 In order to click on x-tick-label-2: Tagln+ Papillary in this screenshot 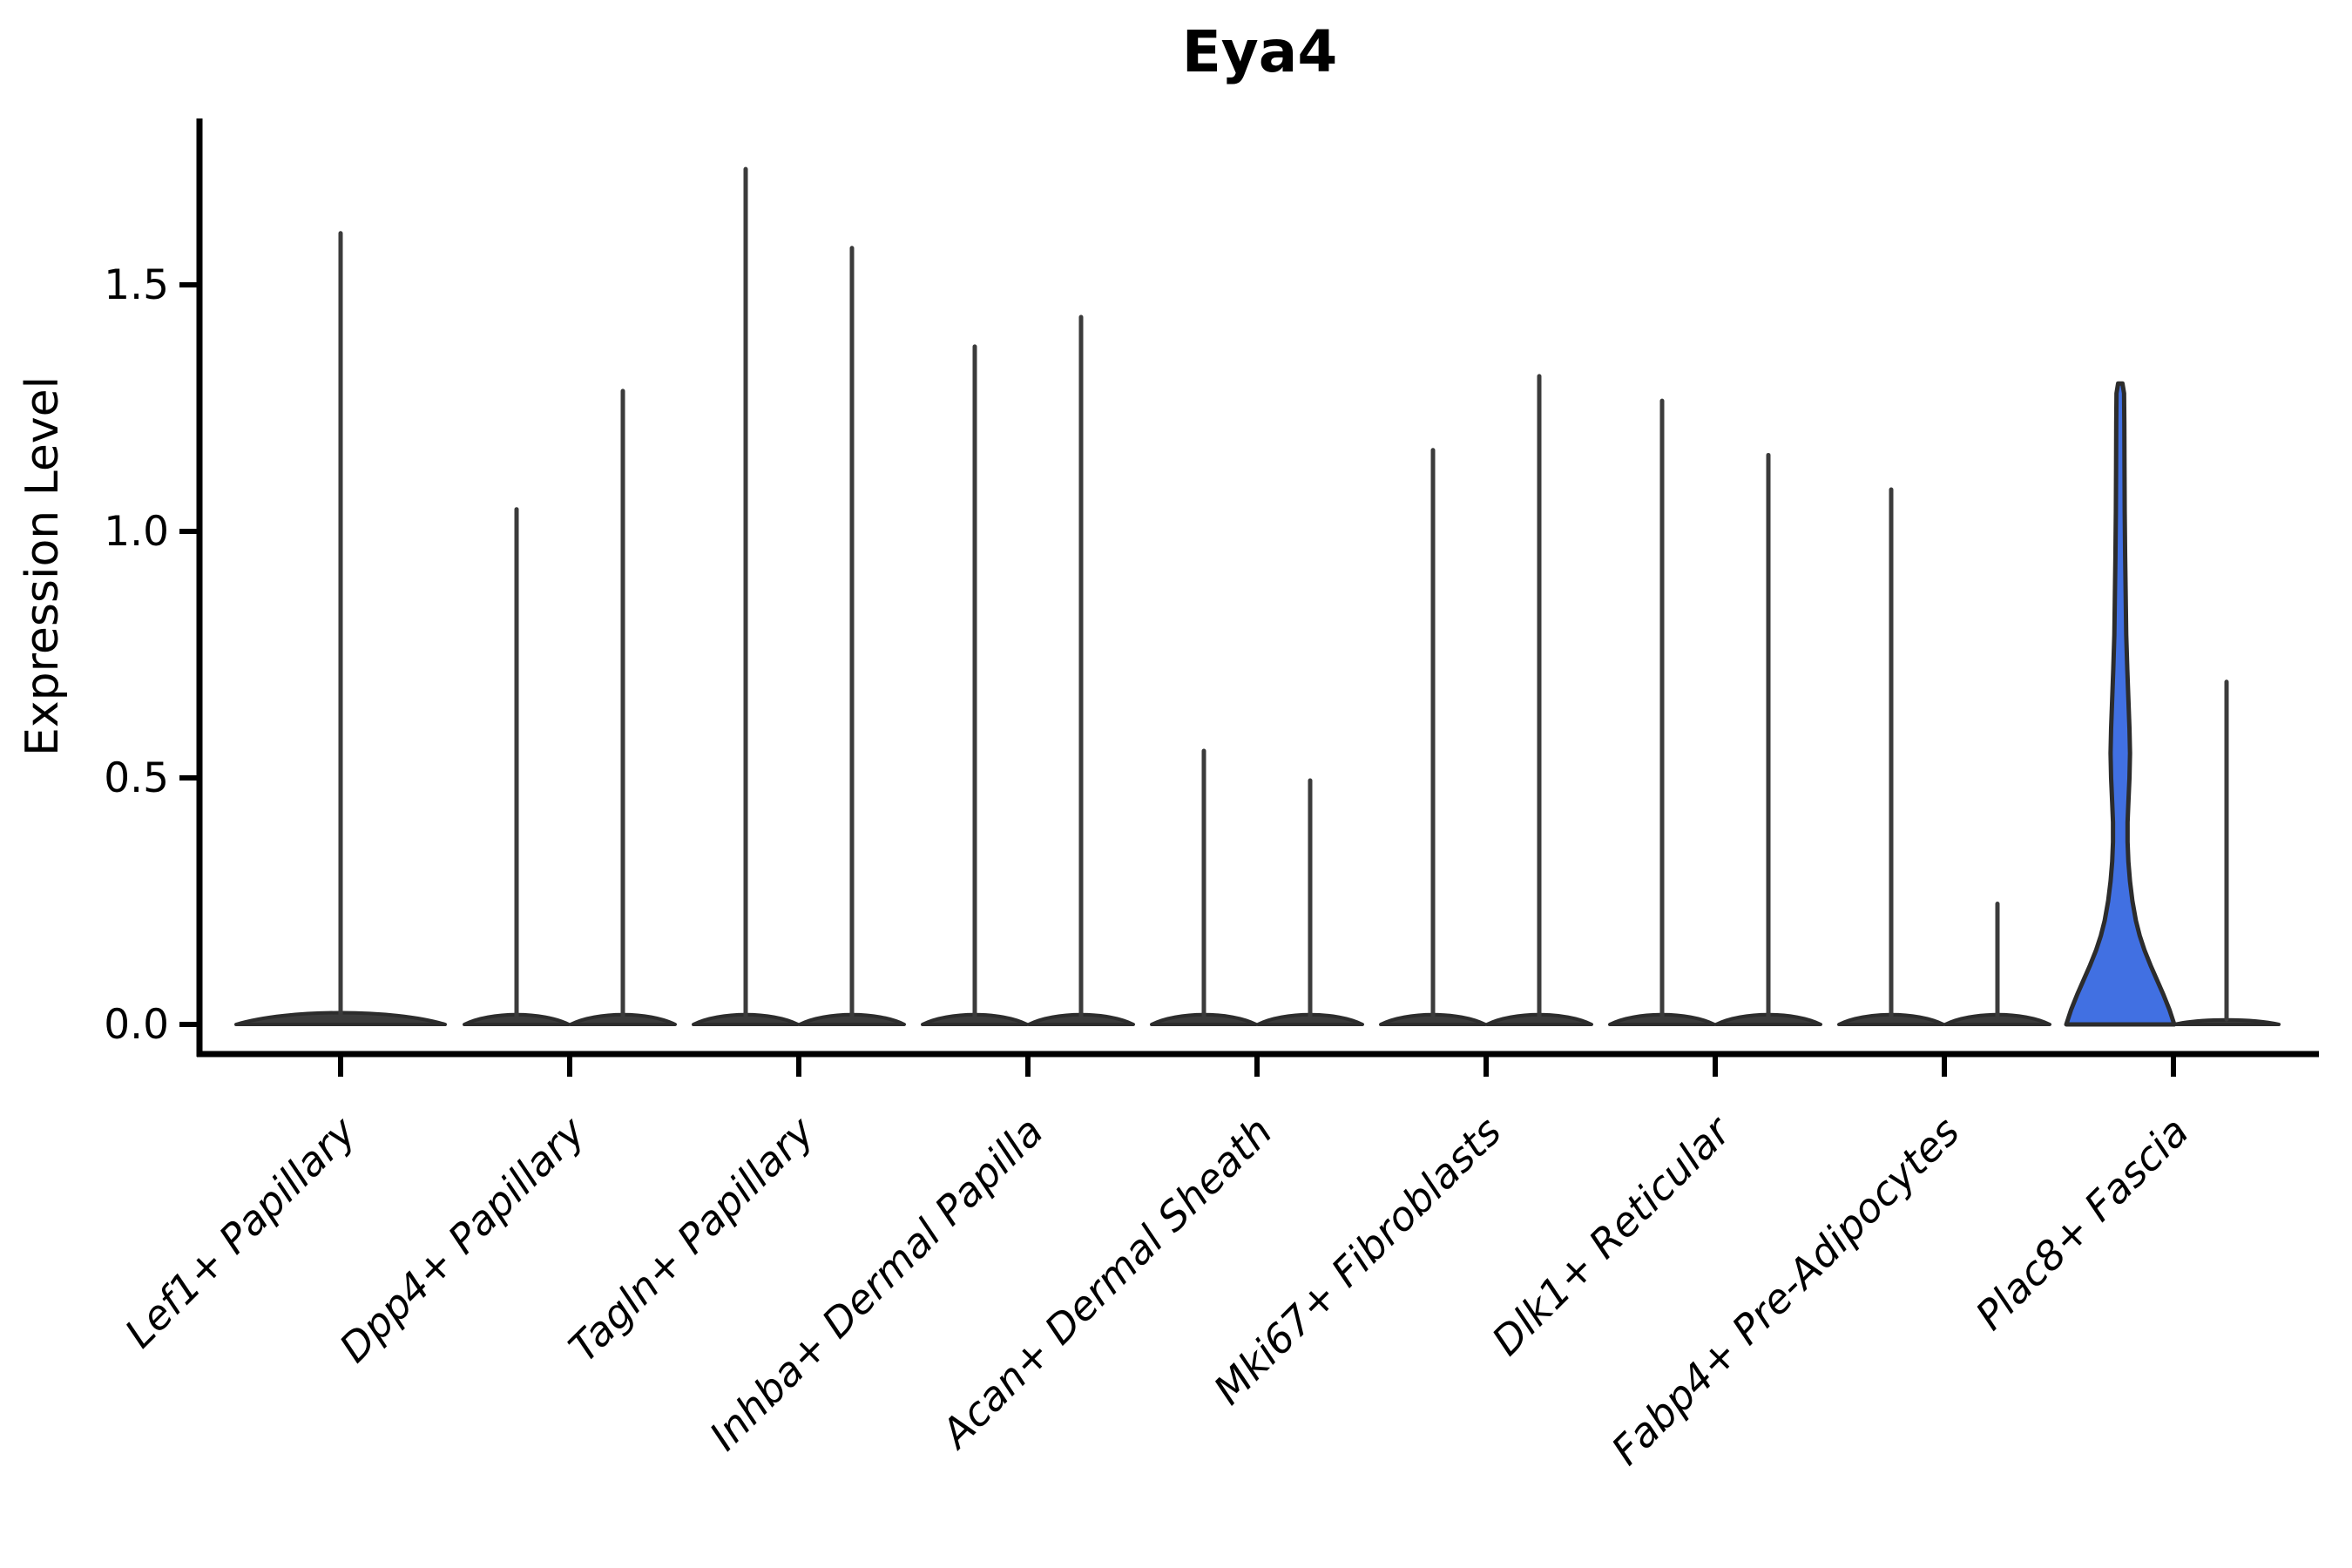, I will do `click(691, 1239)`.